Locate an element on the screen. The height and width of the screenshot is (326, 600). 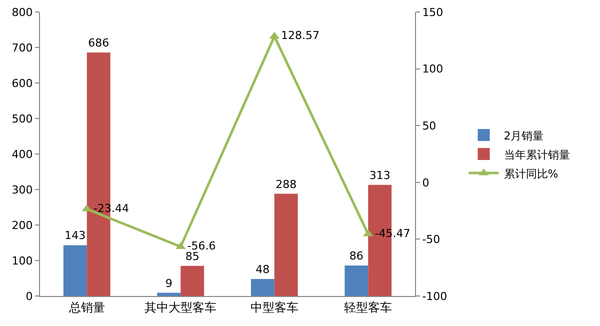
x-tick-label: 总销量 is located at coordinates (86, 307).